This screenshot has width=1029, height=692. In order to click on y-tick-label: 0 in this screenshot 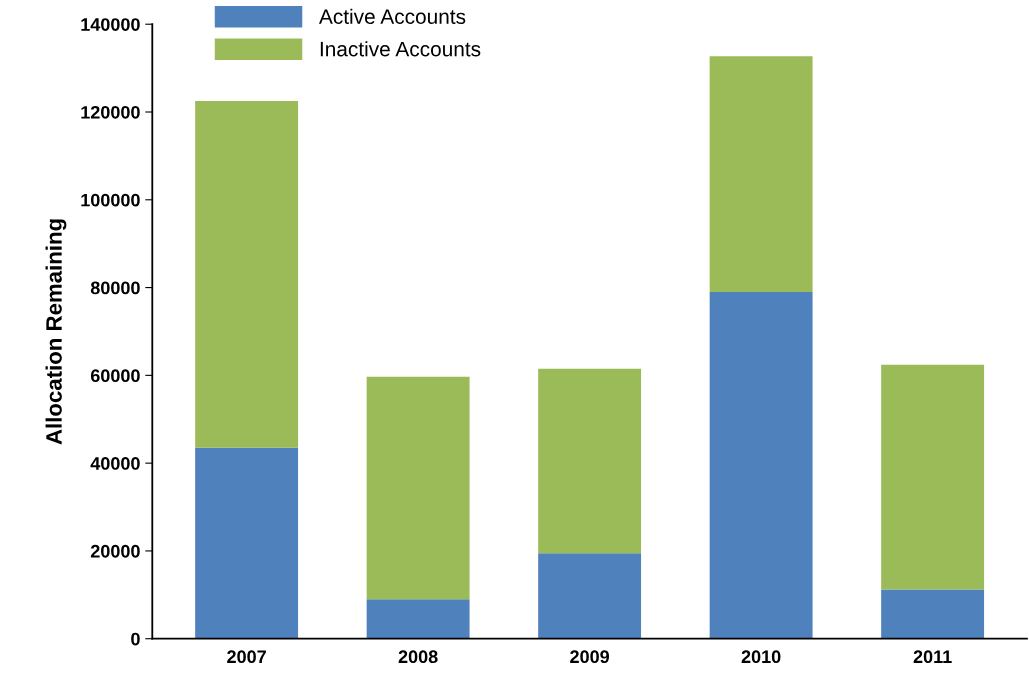, I will do `click(135, 639)`.